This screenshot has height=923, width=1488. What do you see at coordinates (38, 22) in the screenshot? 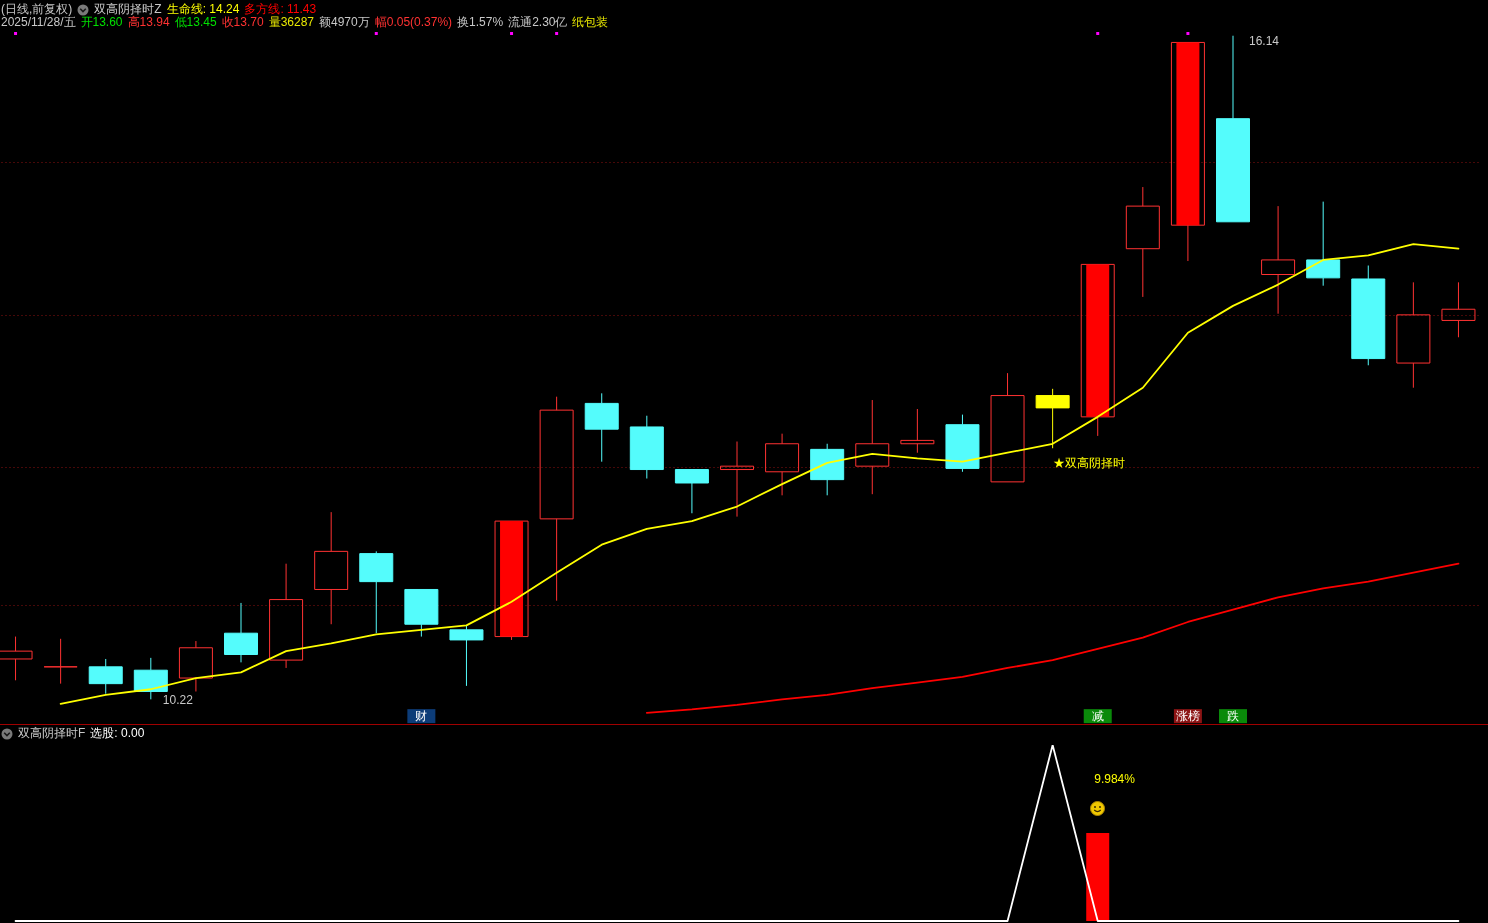
I see `text: 2025/11/28/五` at bounding box center [38, 22].